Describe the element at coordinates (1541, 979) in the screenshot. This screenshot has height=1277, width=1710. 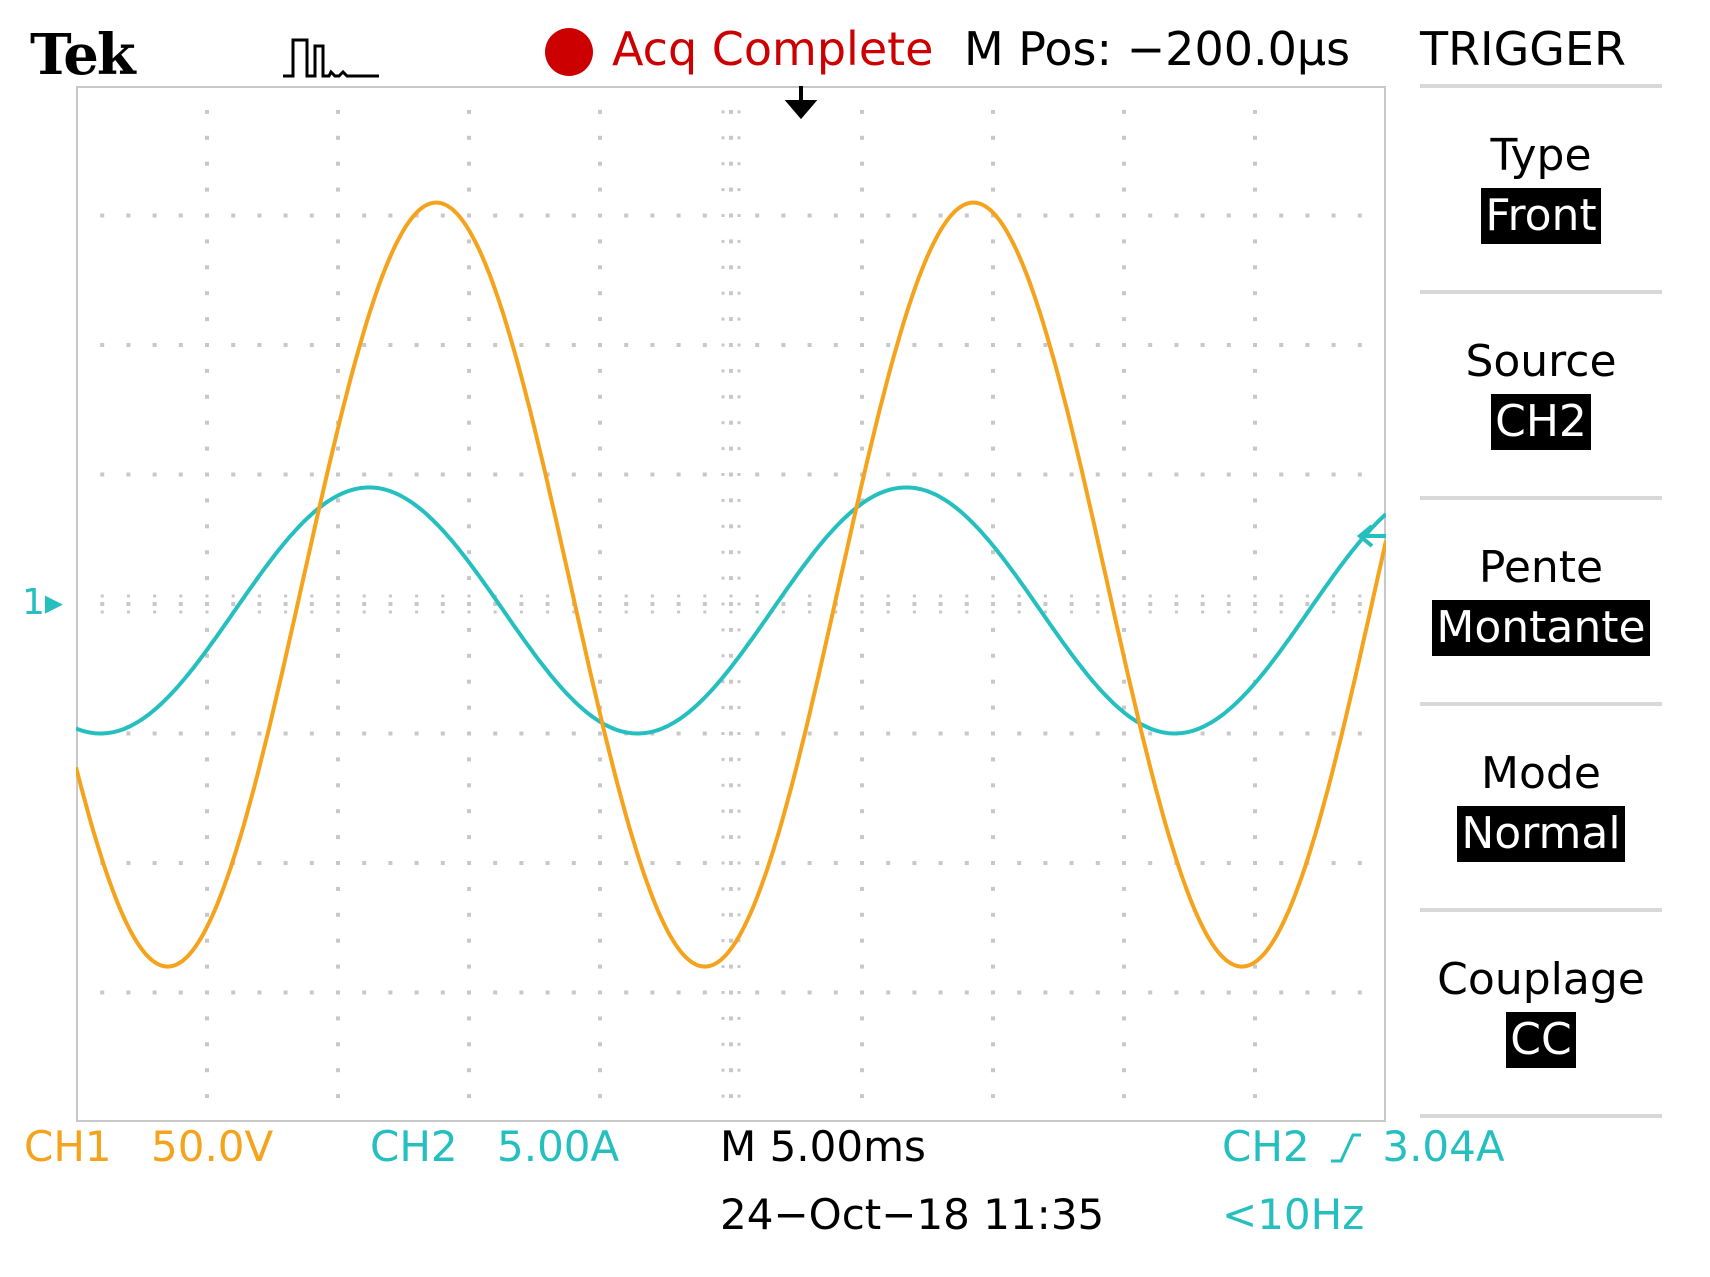
I see `menu-item-label: Couplage` at that location.